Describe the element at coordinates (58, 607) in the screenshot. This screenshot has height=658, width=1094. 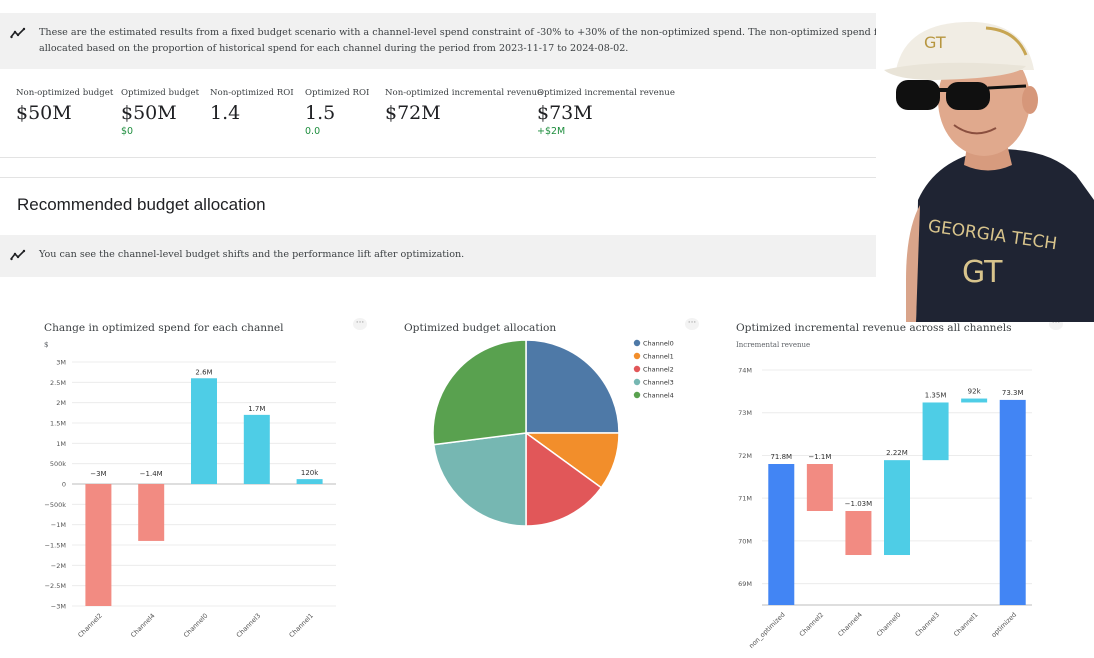
I see `y-tick-label: −3M` at that location.